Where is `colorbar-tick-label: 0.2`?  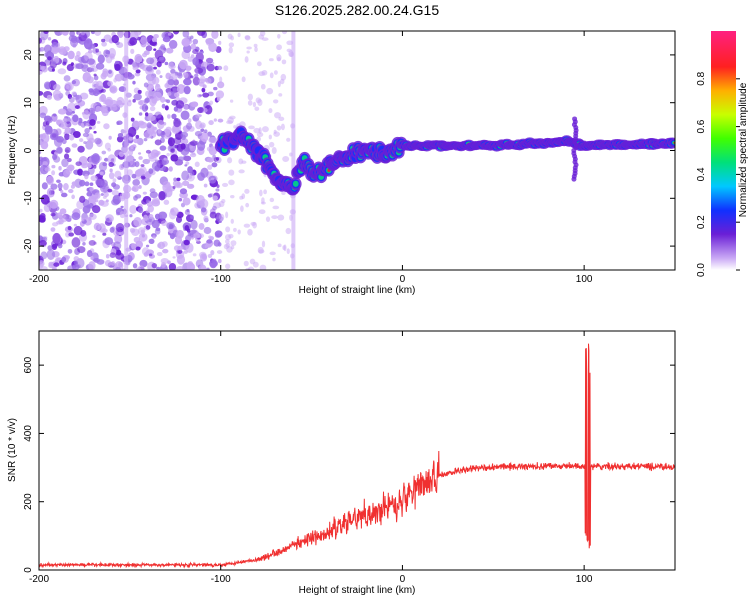
colorbar-tick-label: 0.2 is located at coordinates (701, 222).